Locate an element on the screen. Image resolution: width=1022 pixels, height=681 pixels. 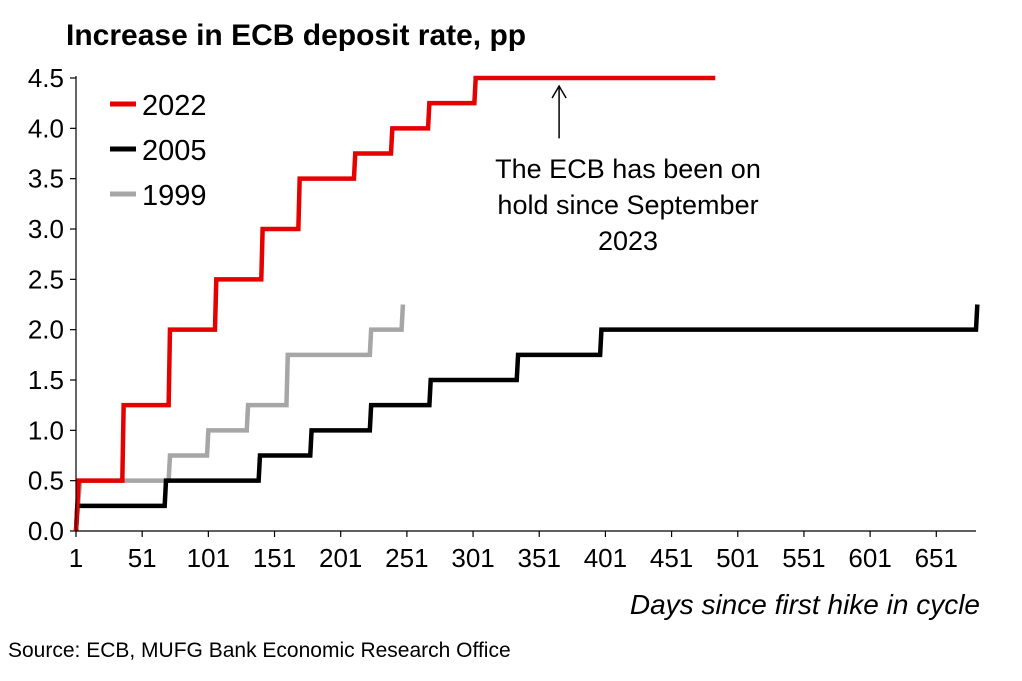
x-tick-label: 51 is located at coordinates (142, 558).